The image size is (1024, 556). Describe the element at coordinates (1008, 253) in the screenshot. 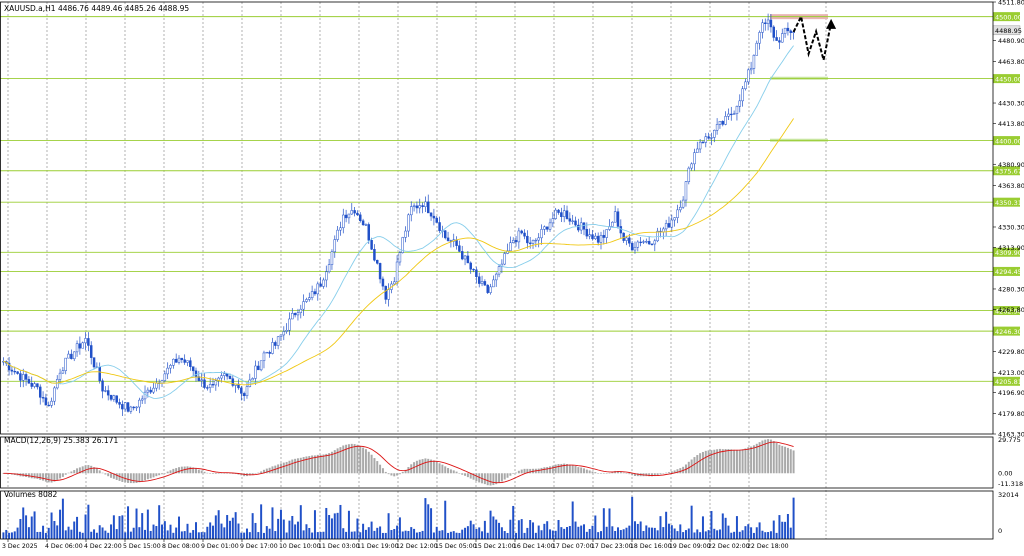

I see `price-level-label: 4309.90` at that location.